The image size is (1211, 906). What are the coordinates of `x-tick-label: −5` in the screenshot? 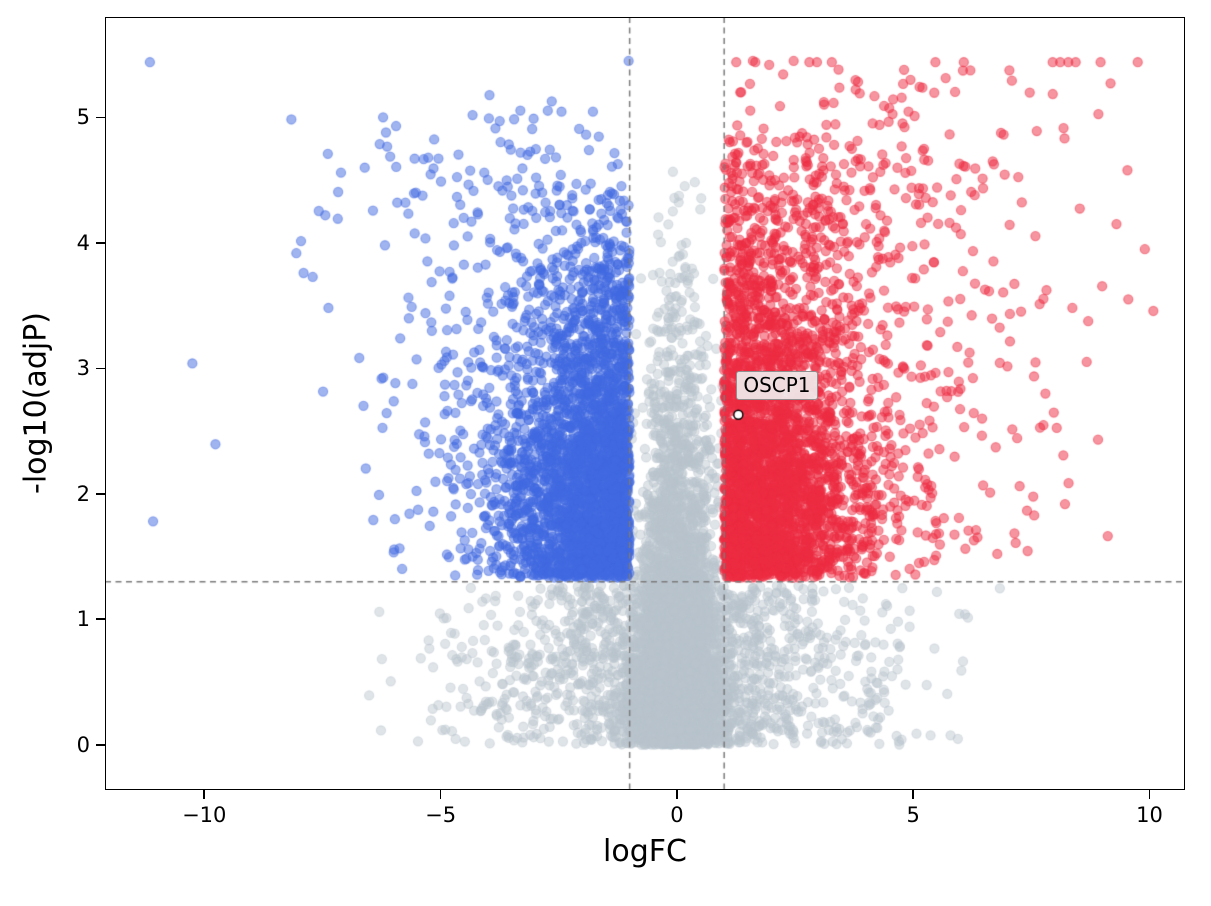 It's located at (441, 815).